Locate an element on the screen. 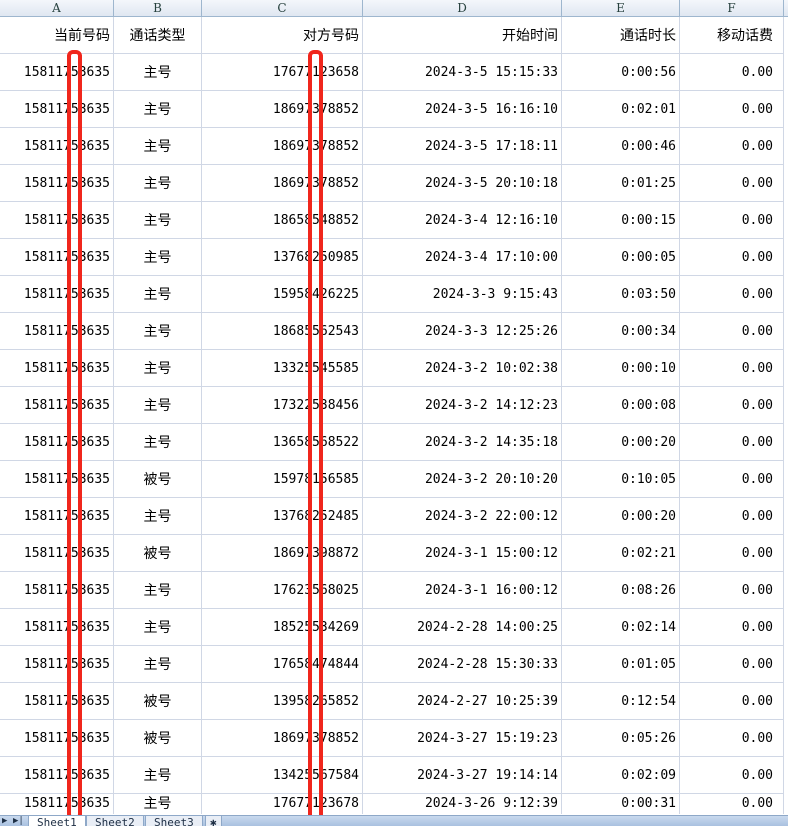 The width and height of the screenshot is (788, 826). column-header-f: F is located at coordinates (732, 8).